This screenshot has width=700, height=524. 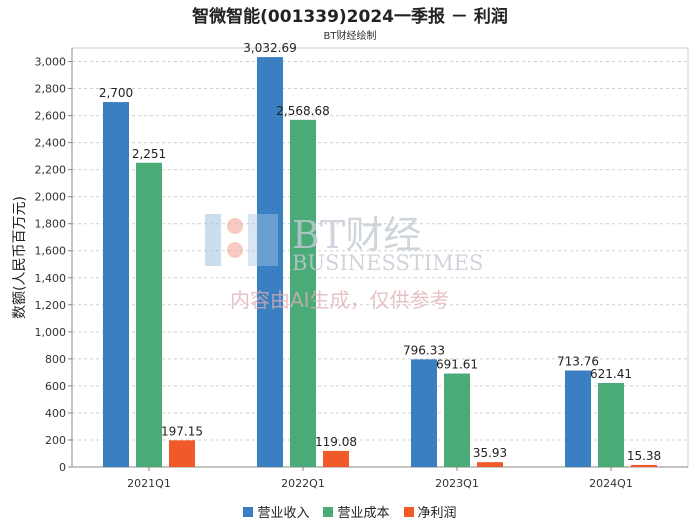 What do you see at coordinates (424, 350) in the screenshot?
I see `data-label: 796.33` at bounding box center [424, 350].